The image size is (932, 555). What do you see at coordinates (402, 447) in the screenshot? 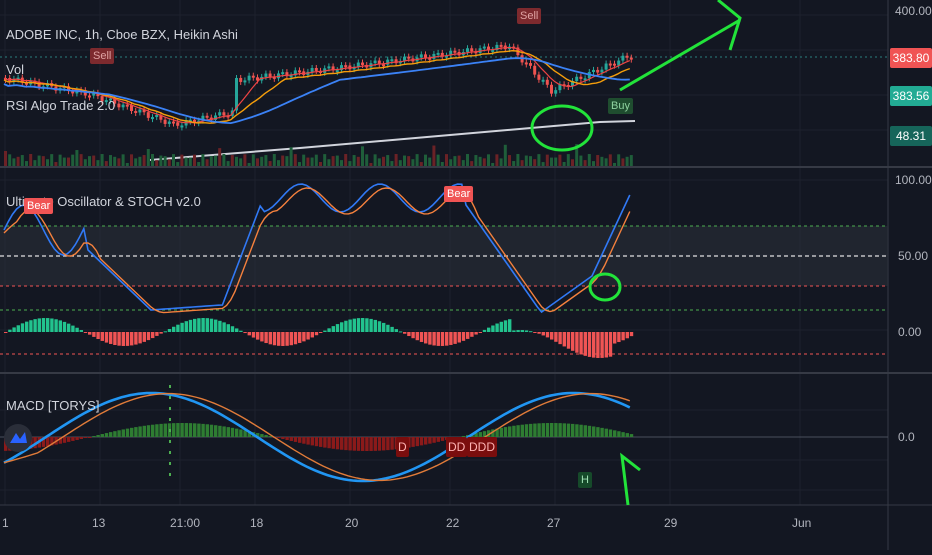
I see `macd-divergence-signal: D` at bounding box center [402, 447].